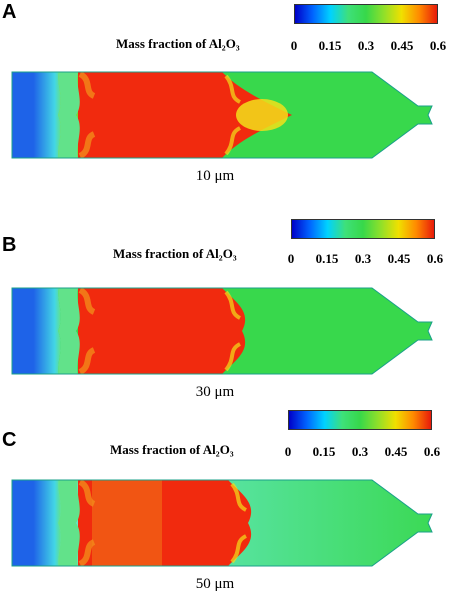 The height and width of the screenshot is (598, 457). Describe the element at coordinates (178, 43) in the screenshot. I see `colorbar-title-a: Mass fraction of Al₂O₃` at that location.